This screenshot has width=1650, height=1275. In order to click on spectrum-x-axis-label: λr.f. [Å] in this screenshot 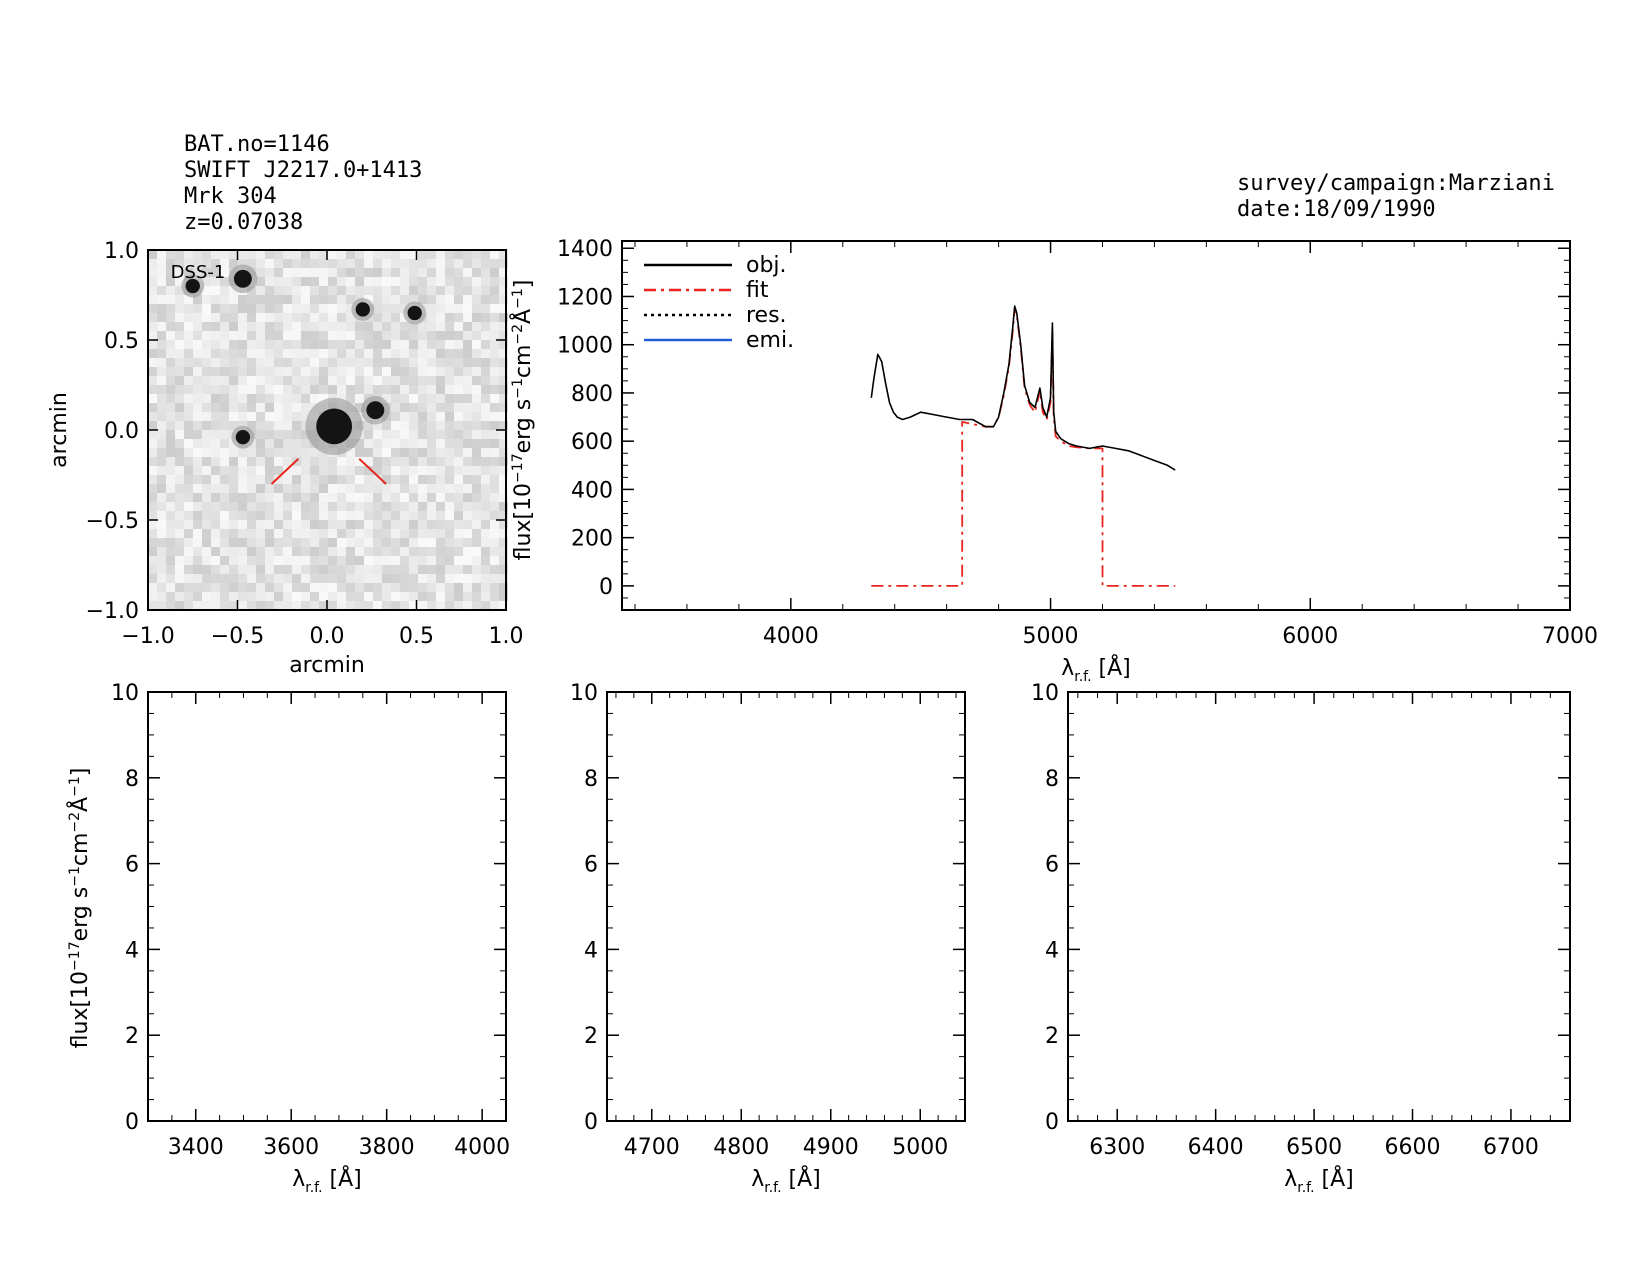, I will do `click(1096, 669)`.